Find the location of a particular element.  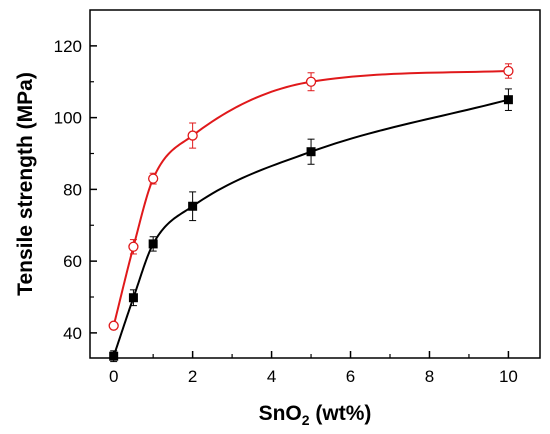

x-axis-title-main: SnO is located at coordinates (280, 413).